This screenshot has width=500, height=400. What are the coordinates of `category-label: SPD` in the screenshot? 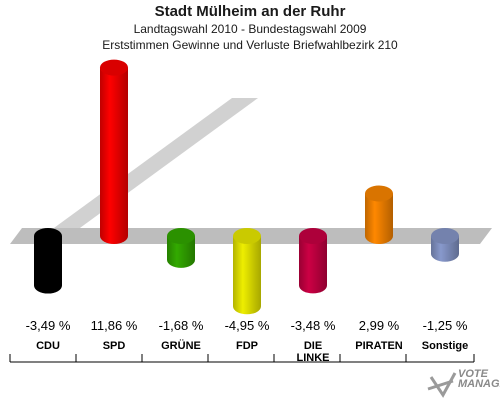 It's located at (114, 346).